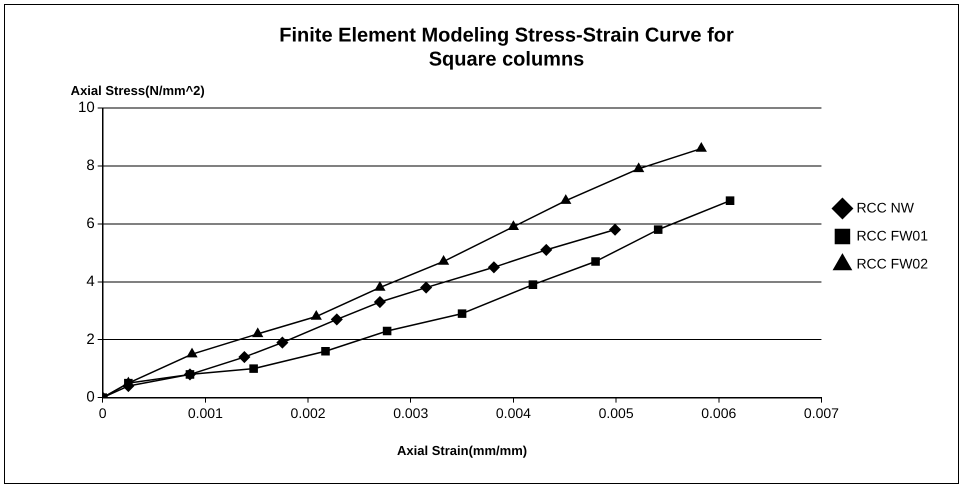 This screenshot has height=493, width=969. What do you see at coordinates (90, 281) in the screenshot?
I see `y-tick-label: 4` at bounding box center [90, 281].